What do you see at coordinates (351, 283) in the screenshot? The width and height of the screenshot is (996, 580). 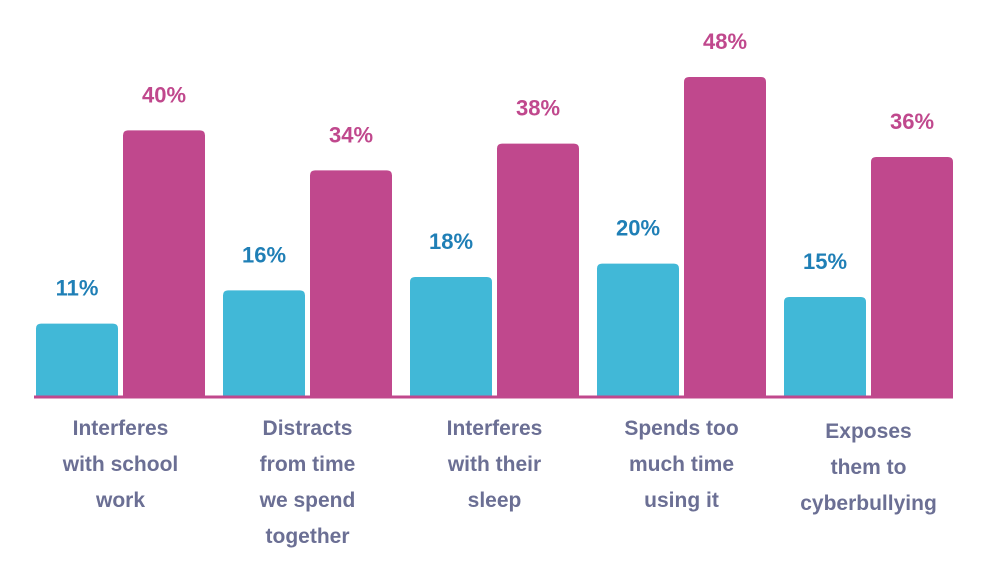 I see `bar-series2-category2` at bounding box center [351, 283].